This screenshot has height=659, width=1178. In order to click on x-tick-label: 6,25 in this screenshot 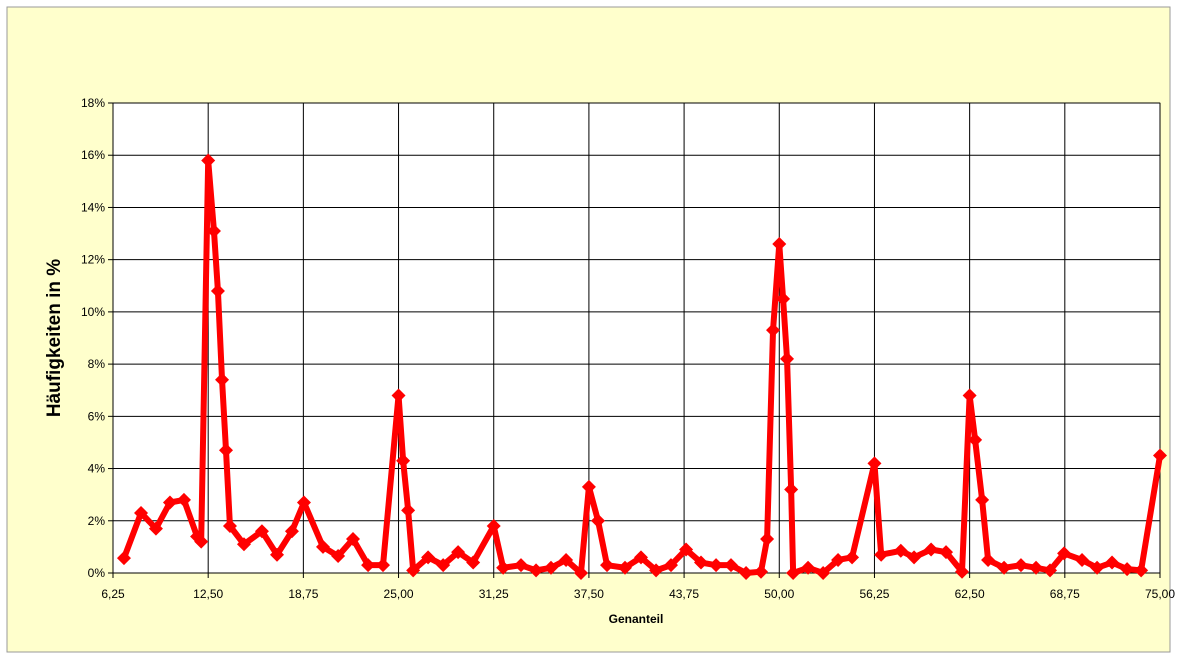, I will do `click(113, 594)`.